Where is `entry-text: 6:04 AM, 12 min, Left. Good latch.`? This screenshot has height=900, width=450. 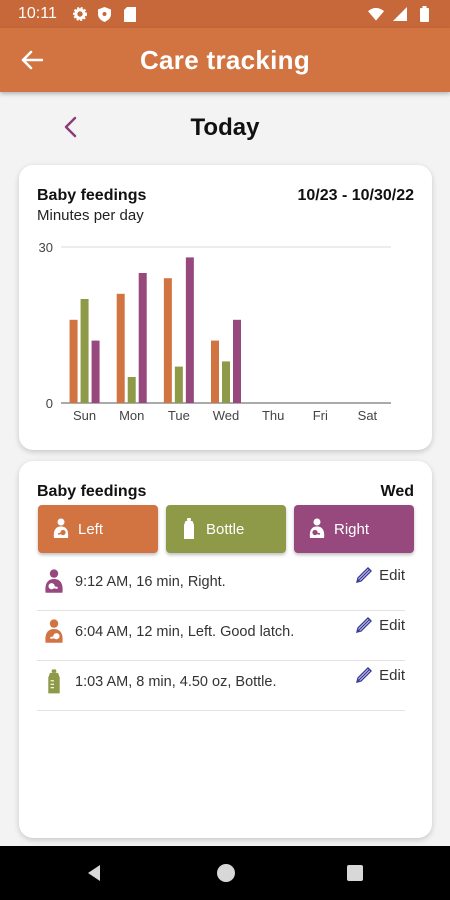
entry-text: 6:04 AM, 12 min, Left. Good latch. is located at coordinates (185, 632).